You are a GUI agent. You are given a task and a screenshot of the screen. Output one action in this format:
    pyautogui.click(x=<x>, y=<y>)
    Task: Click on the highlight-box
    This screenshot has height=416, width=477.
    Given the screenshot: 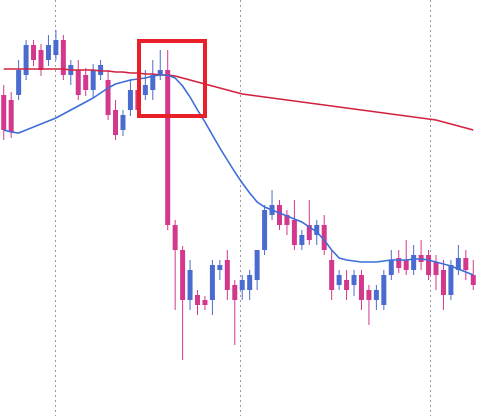 What is the action you would take?
    pyautogui.click(x=172, y=78)
    